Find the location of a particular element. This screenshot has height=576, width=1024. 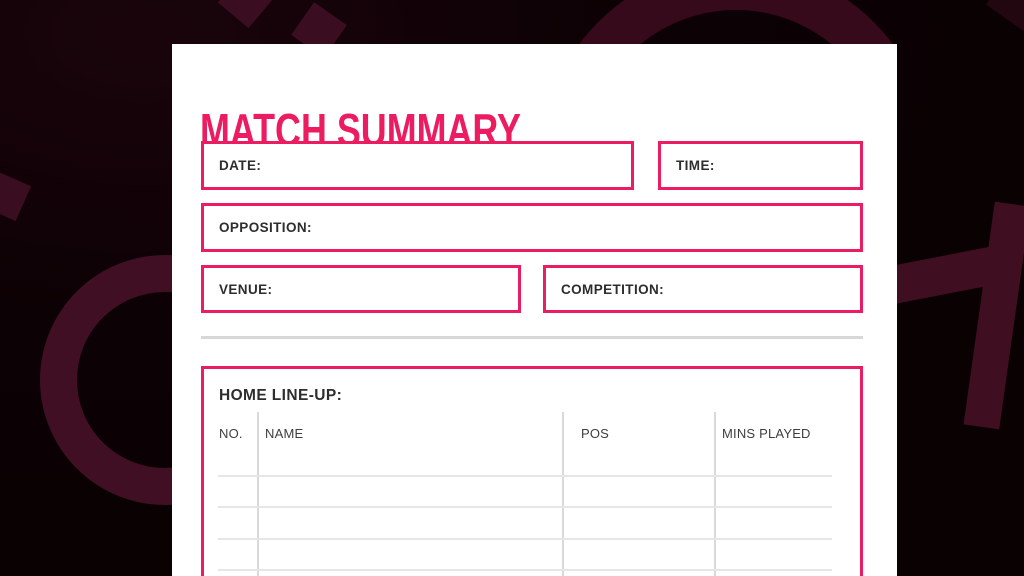

column-header-no: NO. is located at coordinates (231, 433).